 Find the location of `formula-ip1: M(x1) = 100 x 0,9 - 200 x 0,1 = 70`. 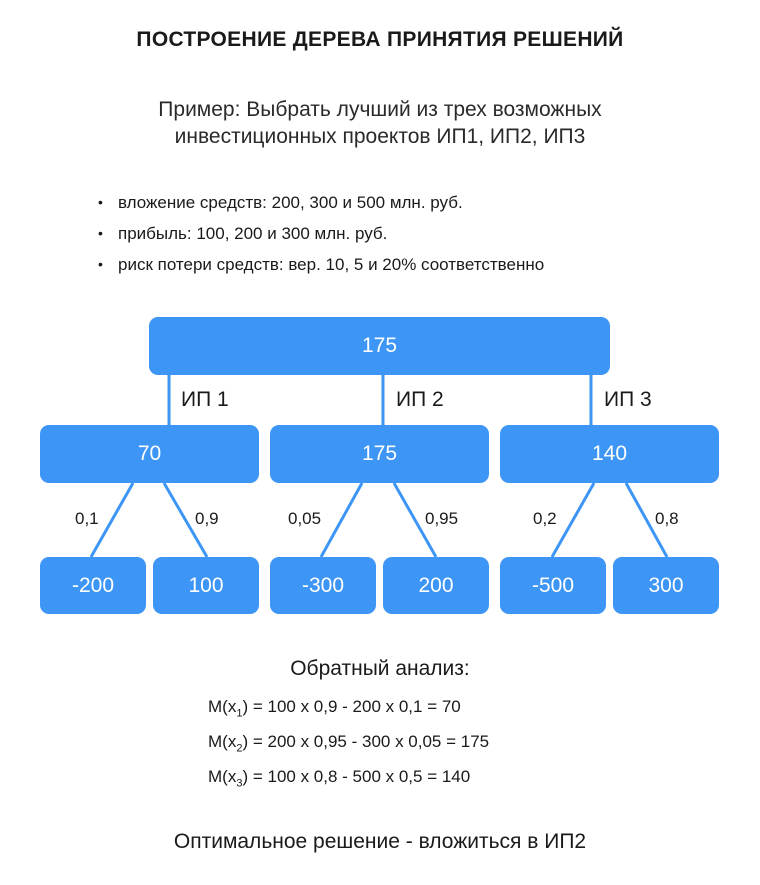

formula-ip1: M(x1) = 100 x 0,9 - 200 x 0,1 = 70 is located at coordinates (334, 708).